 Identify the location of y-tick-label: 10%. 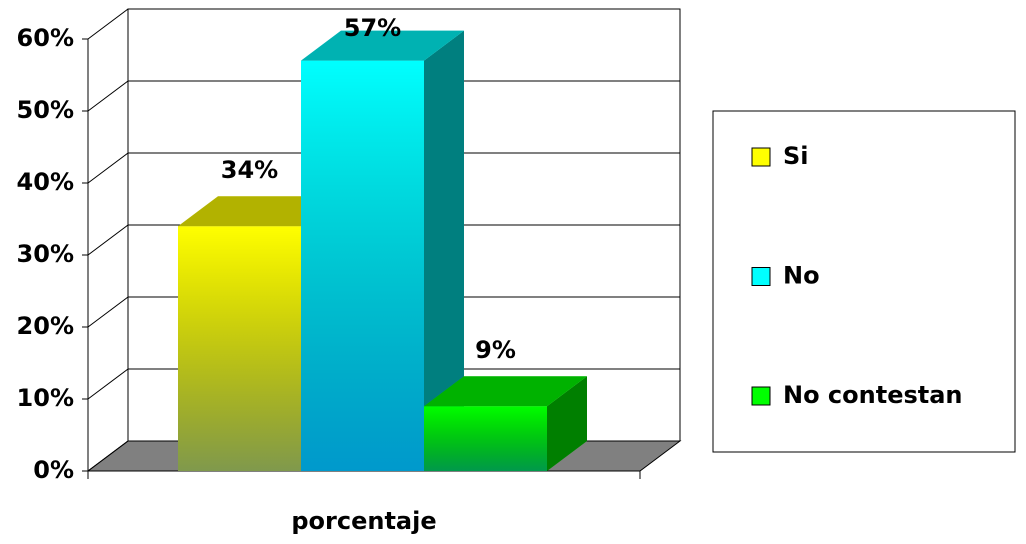
(45, 398).